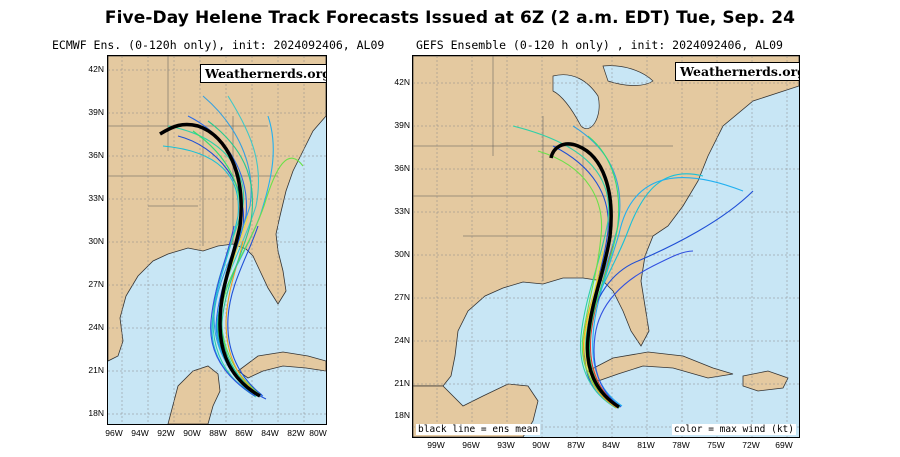 The height and width of the screenshot is (457, 900). What do you see at coordinates (218, 433) in the screenshot?
I see `lon-label: 88W` at bounding box center [218, 433].